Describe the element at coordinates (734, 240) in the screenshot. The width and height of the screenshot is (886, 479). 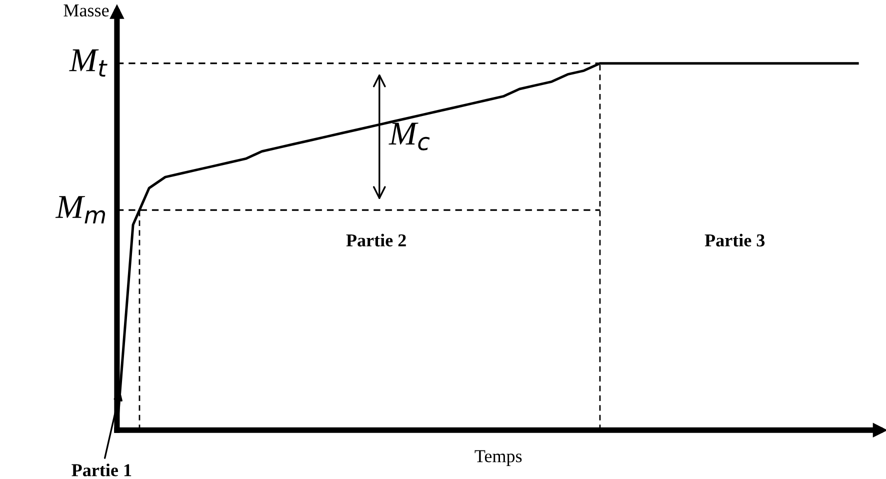
I see `annotation: Partie 3` at that location.